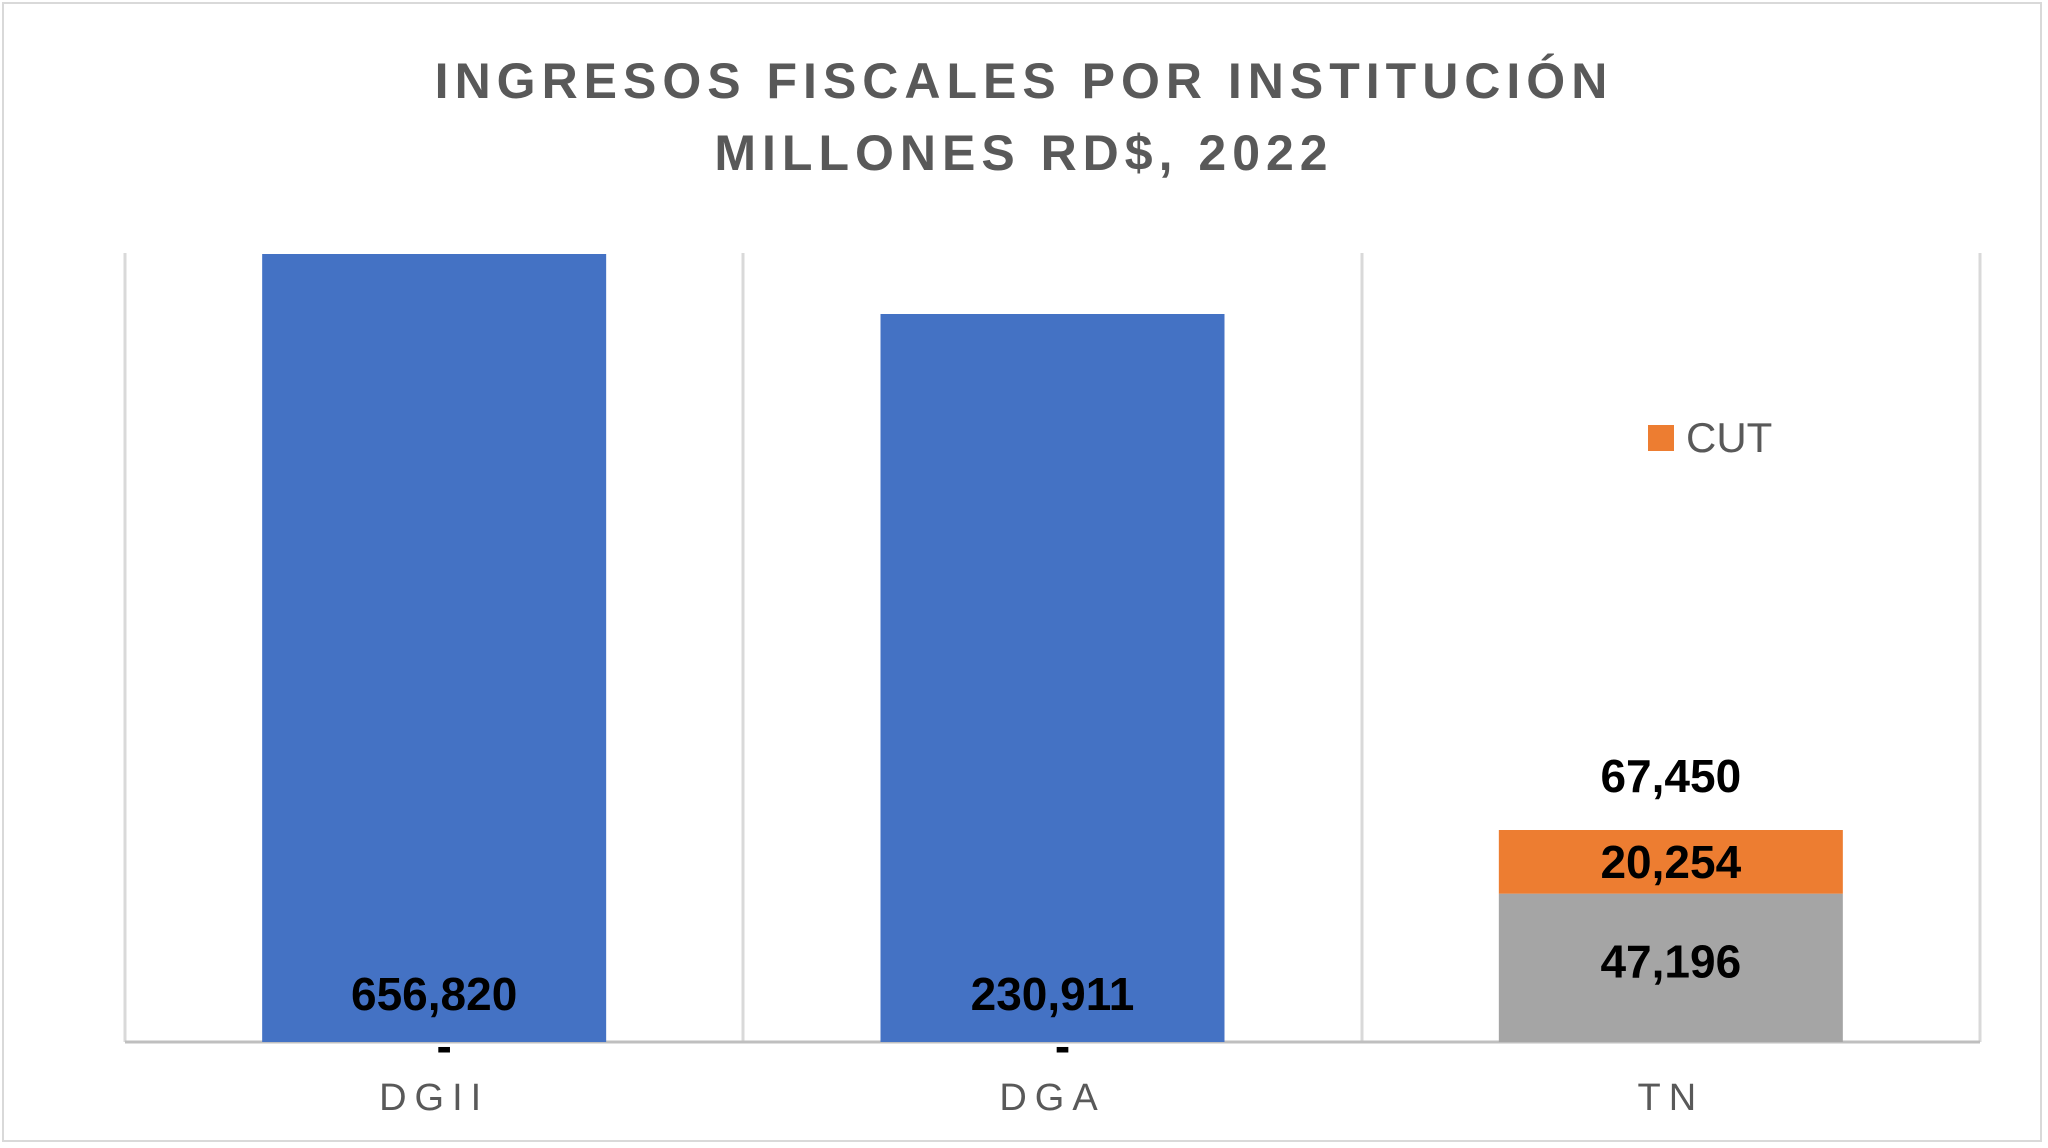 Image resolution: width=2048 pixels, height=1148 pixels. What do you see at coordinates (434, 994) in the screenshot?
I see `data-label-dgii: 656,820` at bounding box center [434, 994].